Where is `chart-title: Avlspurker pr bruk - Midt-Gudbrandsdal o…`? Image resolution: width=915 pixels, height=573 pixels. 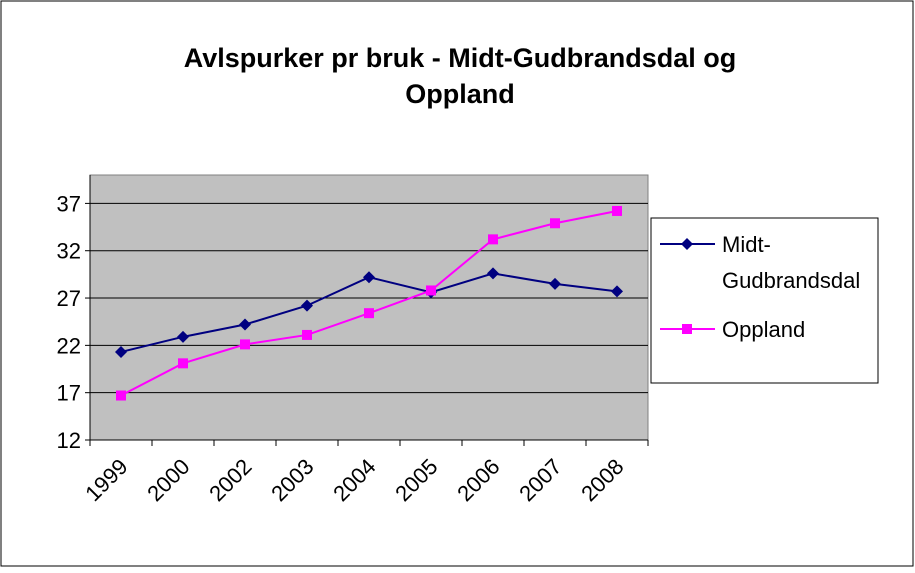 chart-title: Avlspurker pr bruk - Midt-Gudbrandsdal o… is located at coordinates (460, 76).